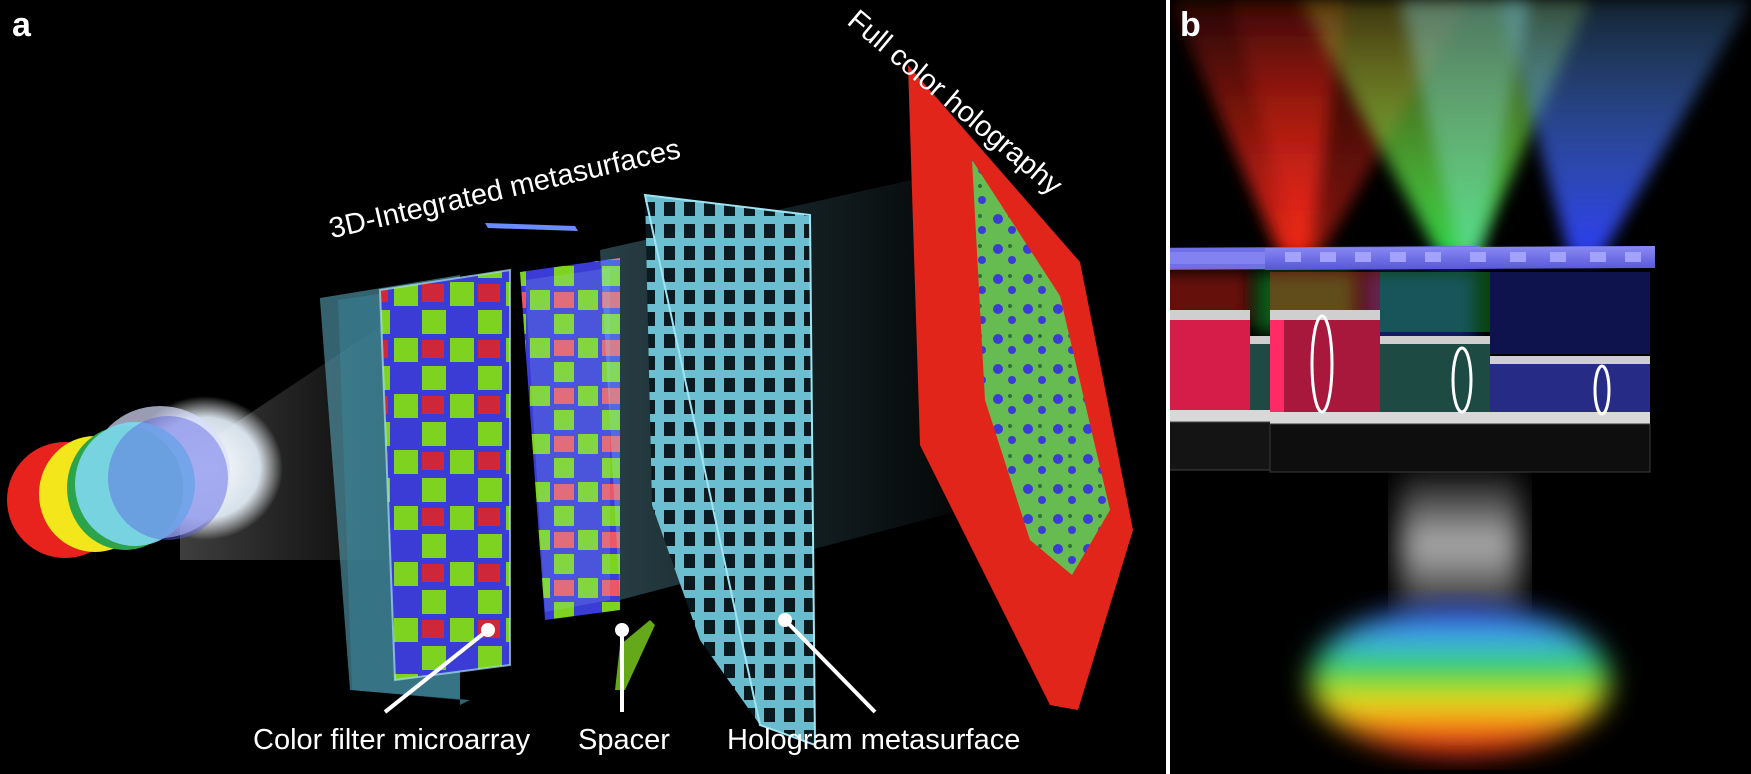  What do you see at coordinates (488, 630) in the screenshot?
I see `callout-dot-filter` at bounding box center [488, 630].